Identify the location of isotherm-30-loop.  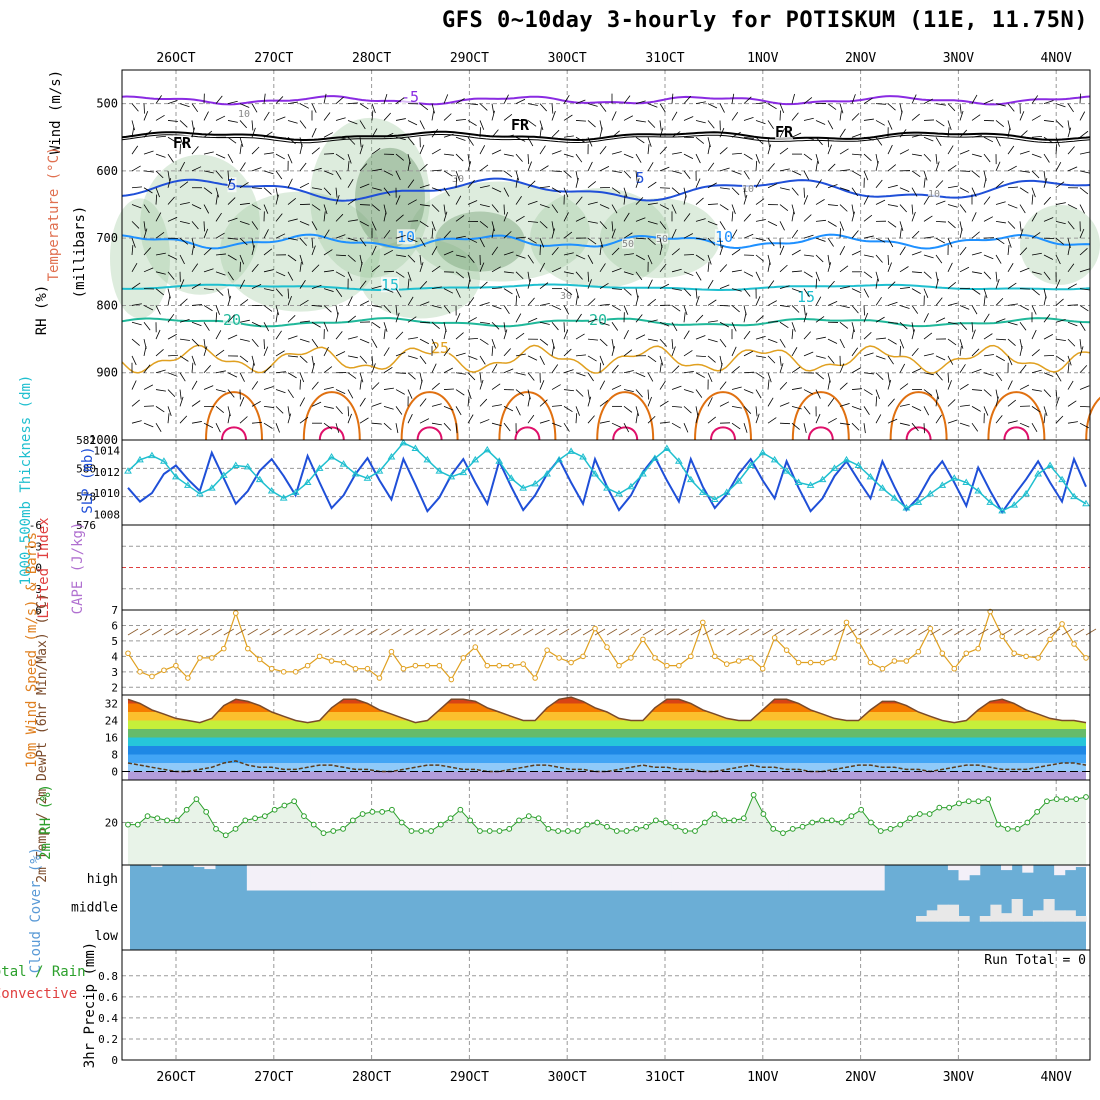
(1016, 416).